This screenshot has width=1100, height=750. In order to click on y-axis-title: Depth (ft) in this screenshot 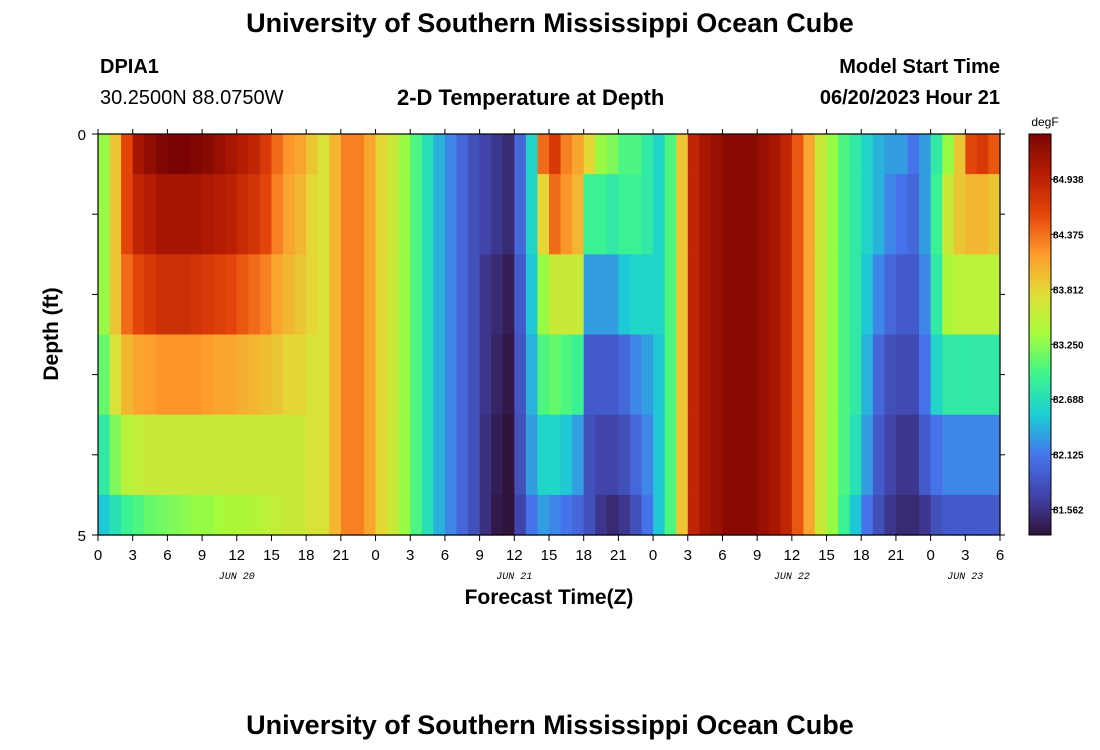, I will do `click(51, 333)`.